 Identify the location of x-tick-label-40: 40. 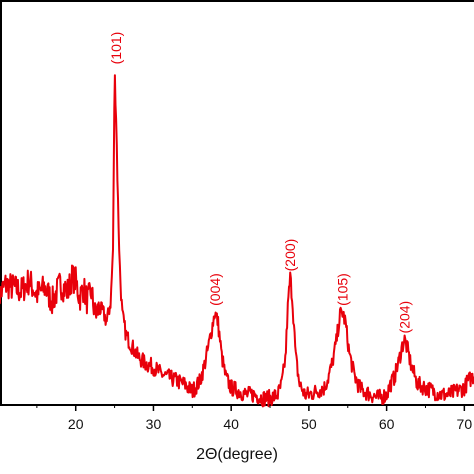
(231, 424).